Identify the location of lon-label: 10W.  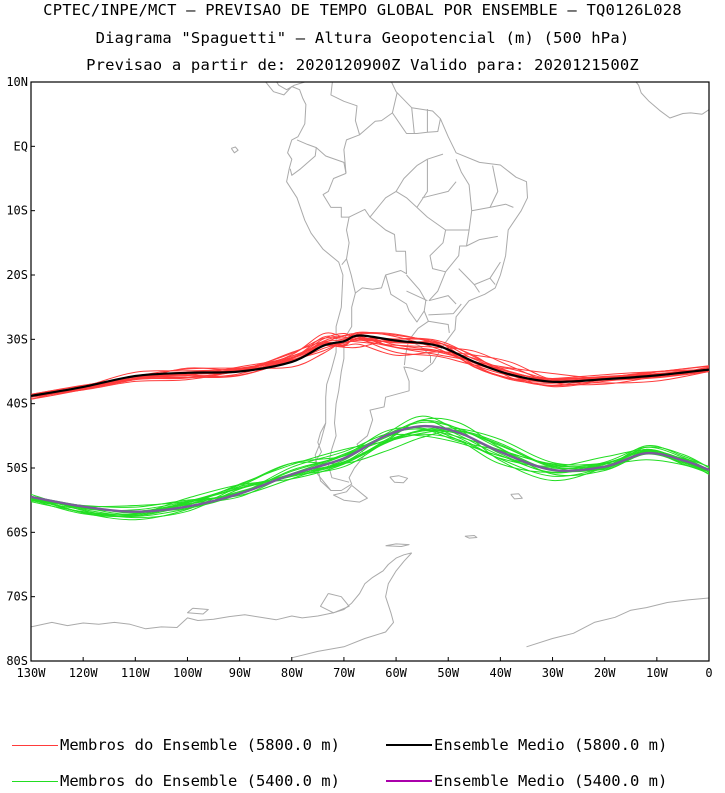
(657, 673).